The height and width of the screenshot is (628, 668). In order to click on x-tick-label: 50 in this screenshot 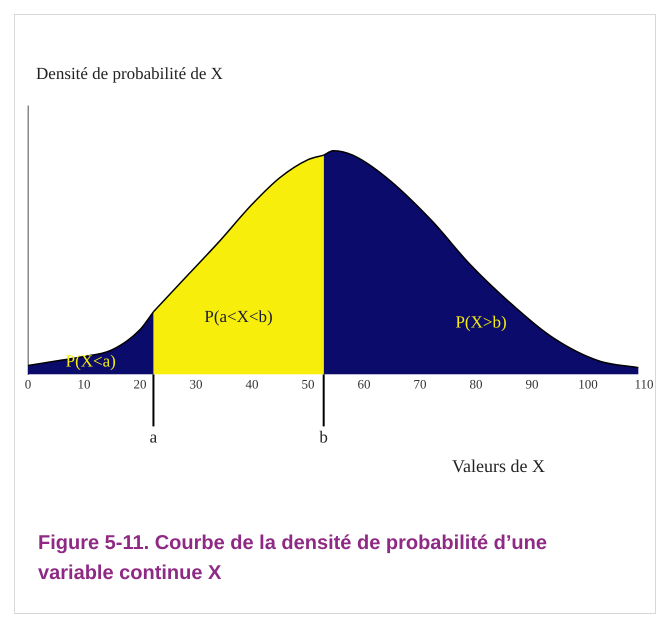, I will do `click(308, 384)`.